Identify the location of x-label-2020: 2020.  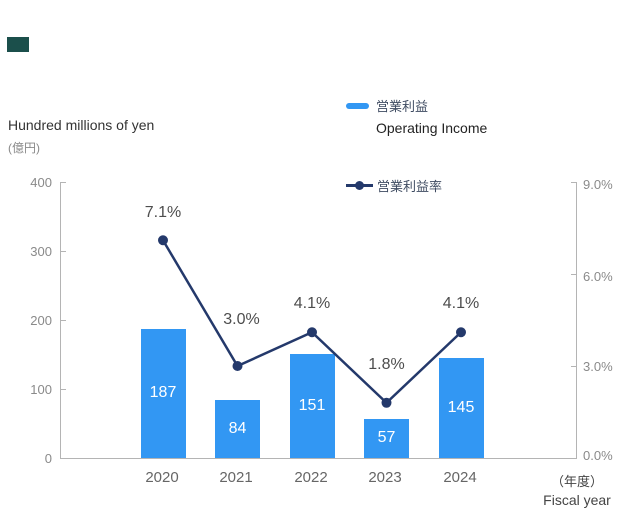
(162, 477).